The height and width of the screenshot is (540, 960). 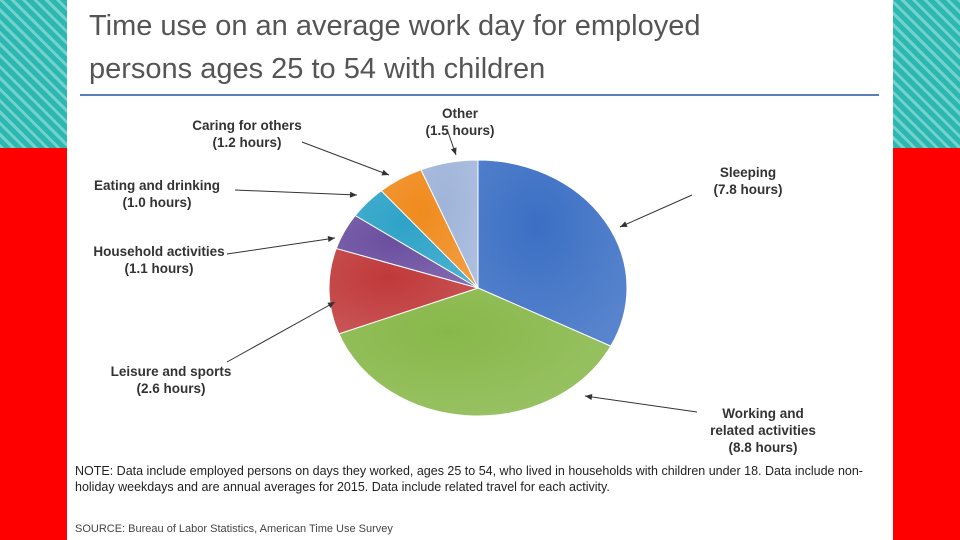 What do you see at coordinates (156, 202) in the screenshot?
I see `slice-value-text: (1.0 hours)` at bounding box center [156, 202].